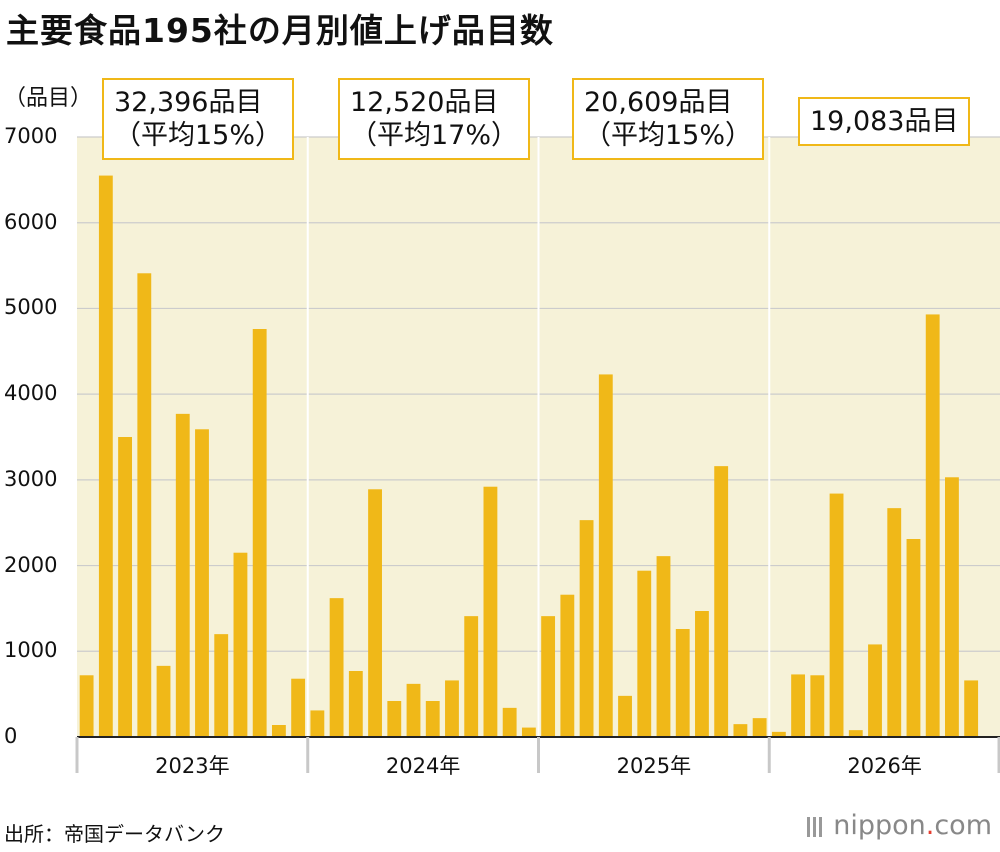 The width and height of the screenshot is (1000, 852). What do you see at coordinates (48, 98) in the screenshot?
I see `y-axis-unit-label: （品目）` at bounding box center [48, 98].